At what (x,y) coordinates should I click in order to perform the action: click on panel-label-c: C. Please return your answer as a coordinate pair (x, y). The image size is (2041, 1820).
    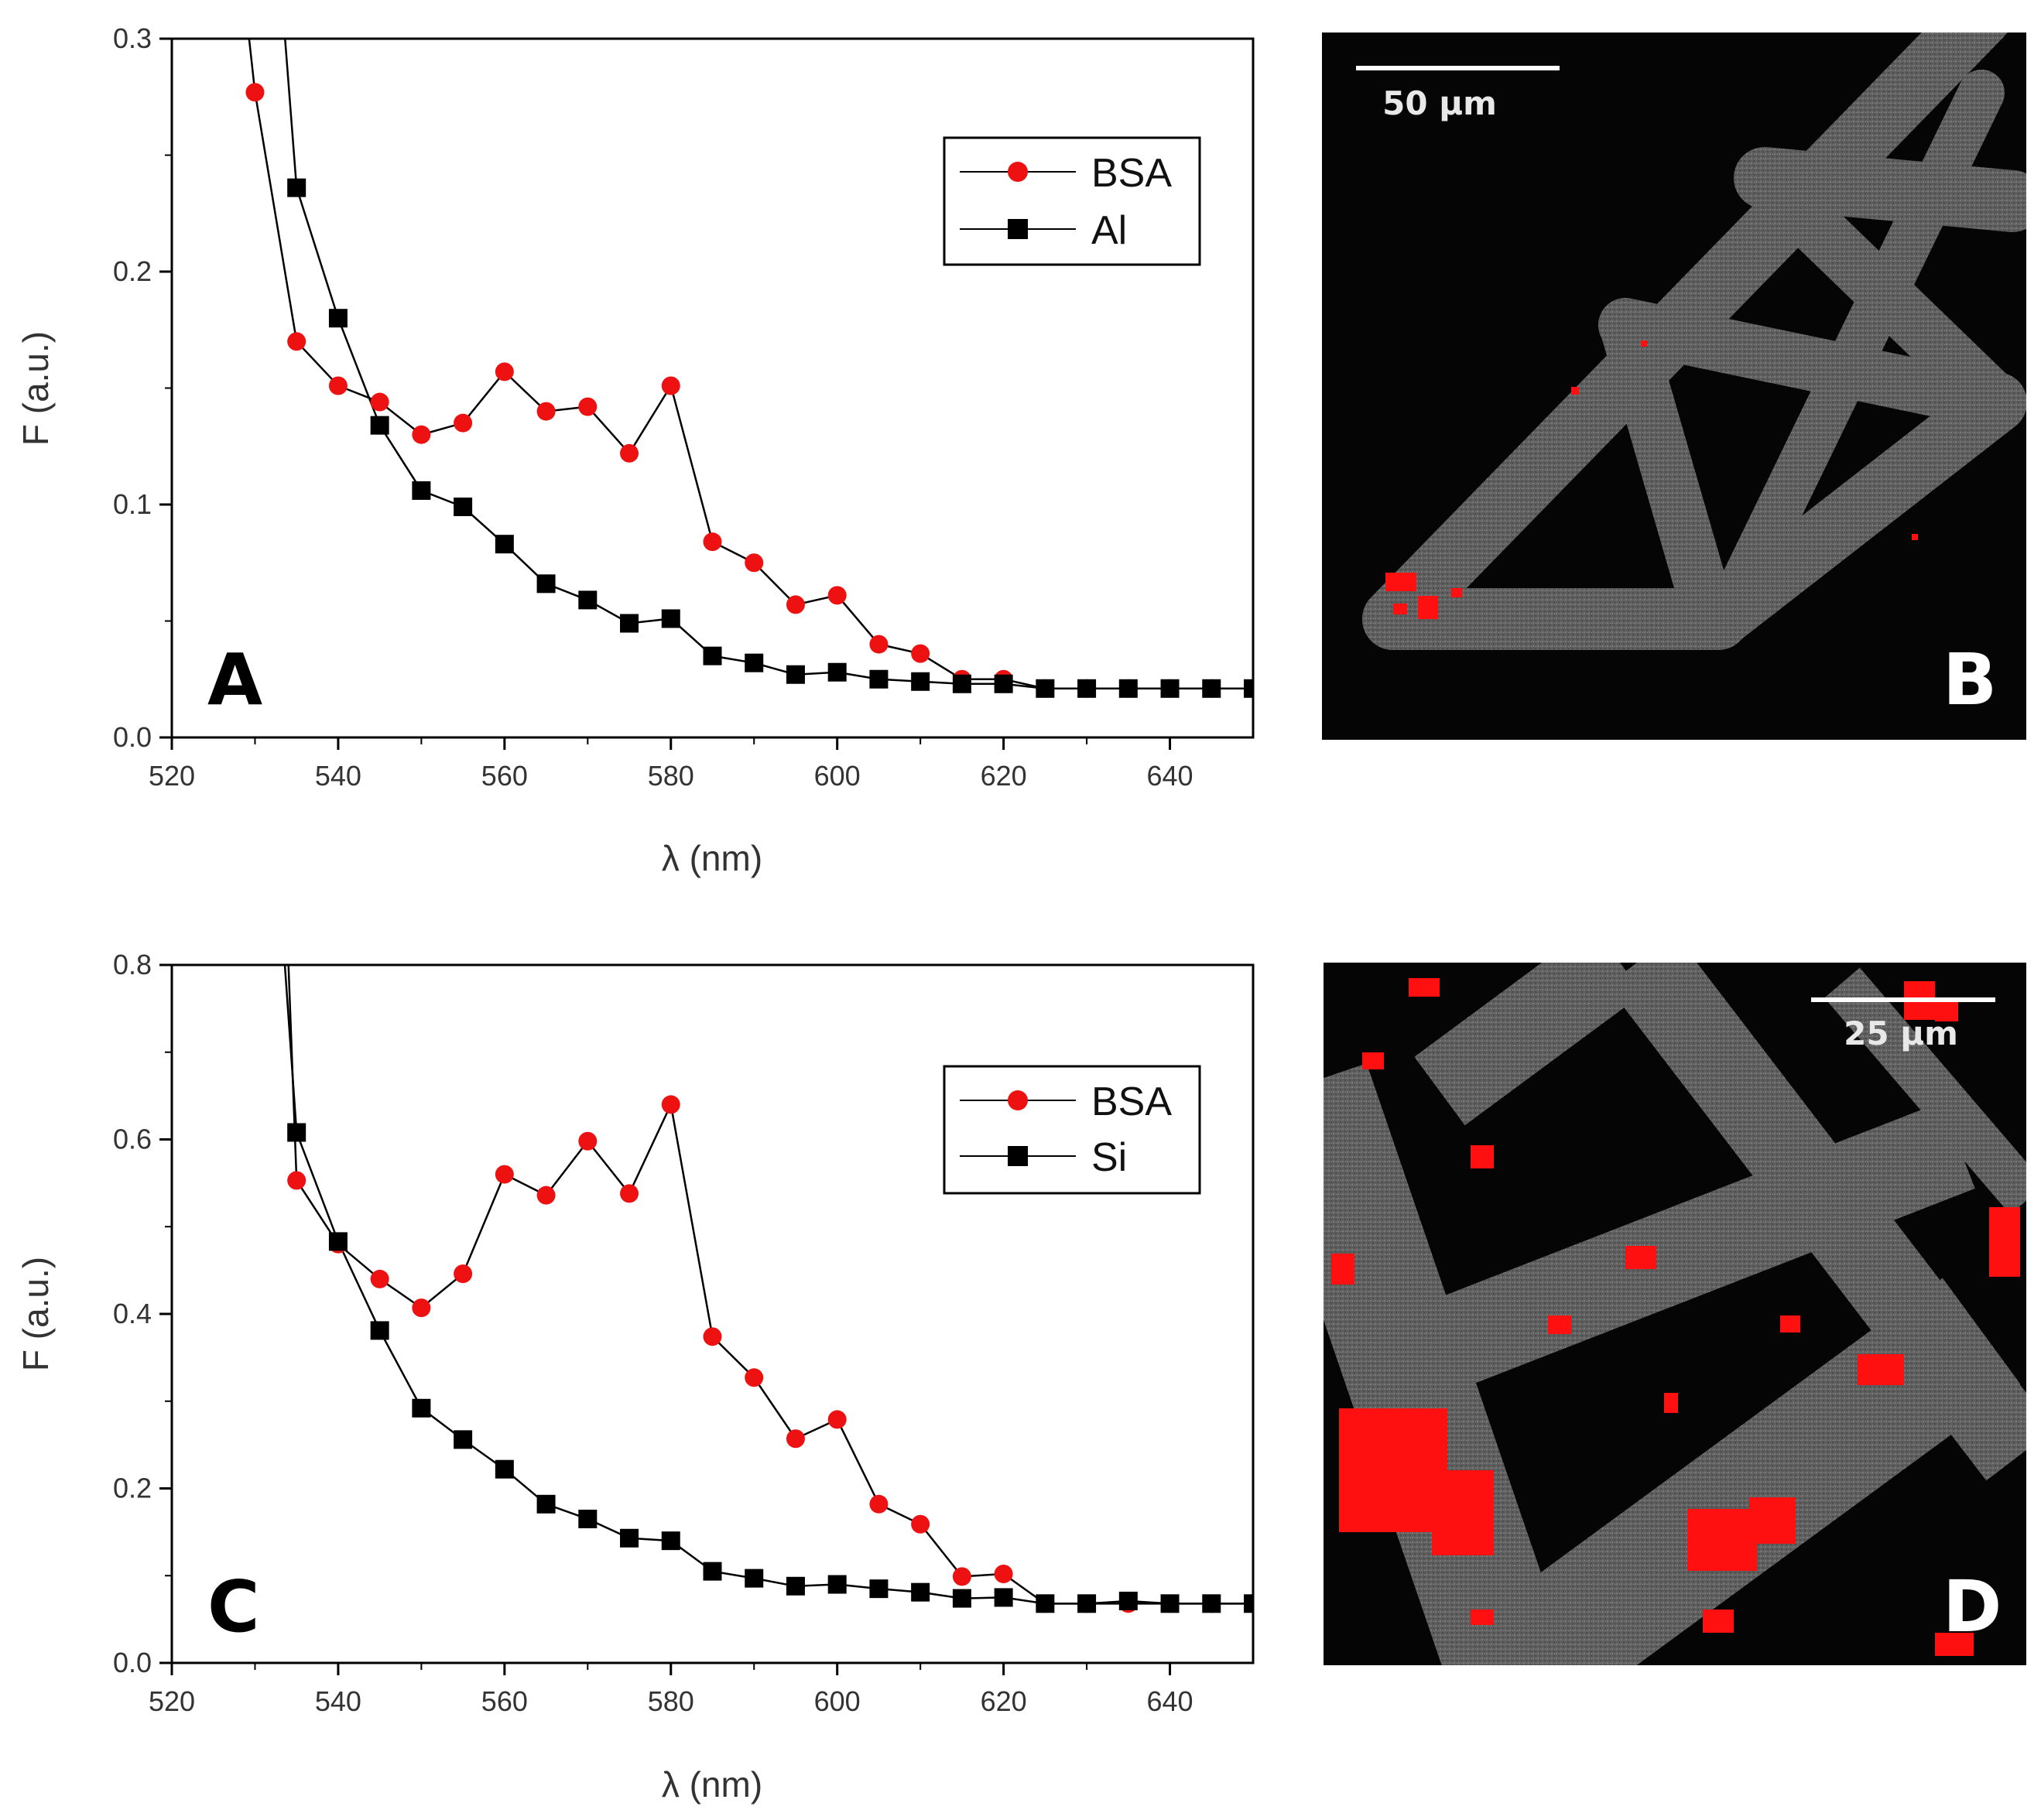
    Looking at the image, I should click on (234, 1606).